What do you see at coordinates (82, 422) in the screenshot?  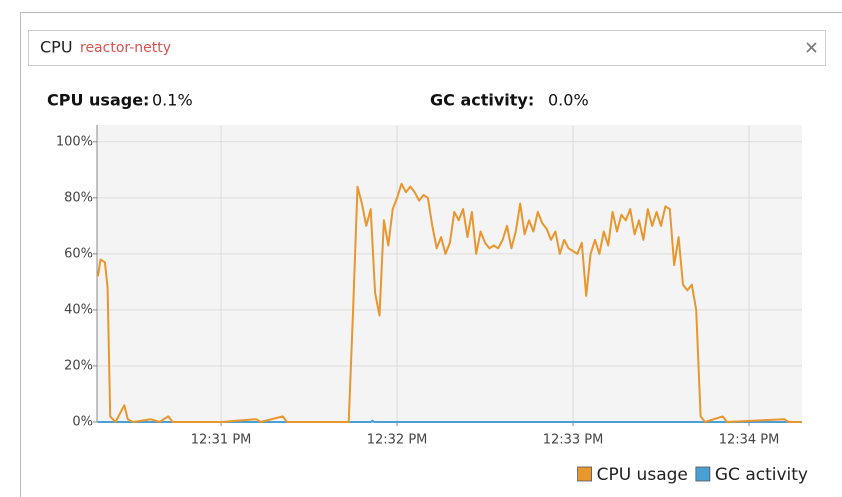 I see `y-tick-label: 0%` at bounding box center [82, 422].